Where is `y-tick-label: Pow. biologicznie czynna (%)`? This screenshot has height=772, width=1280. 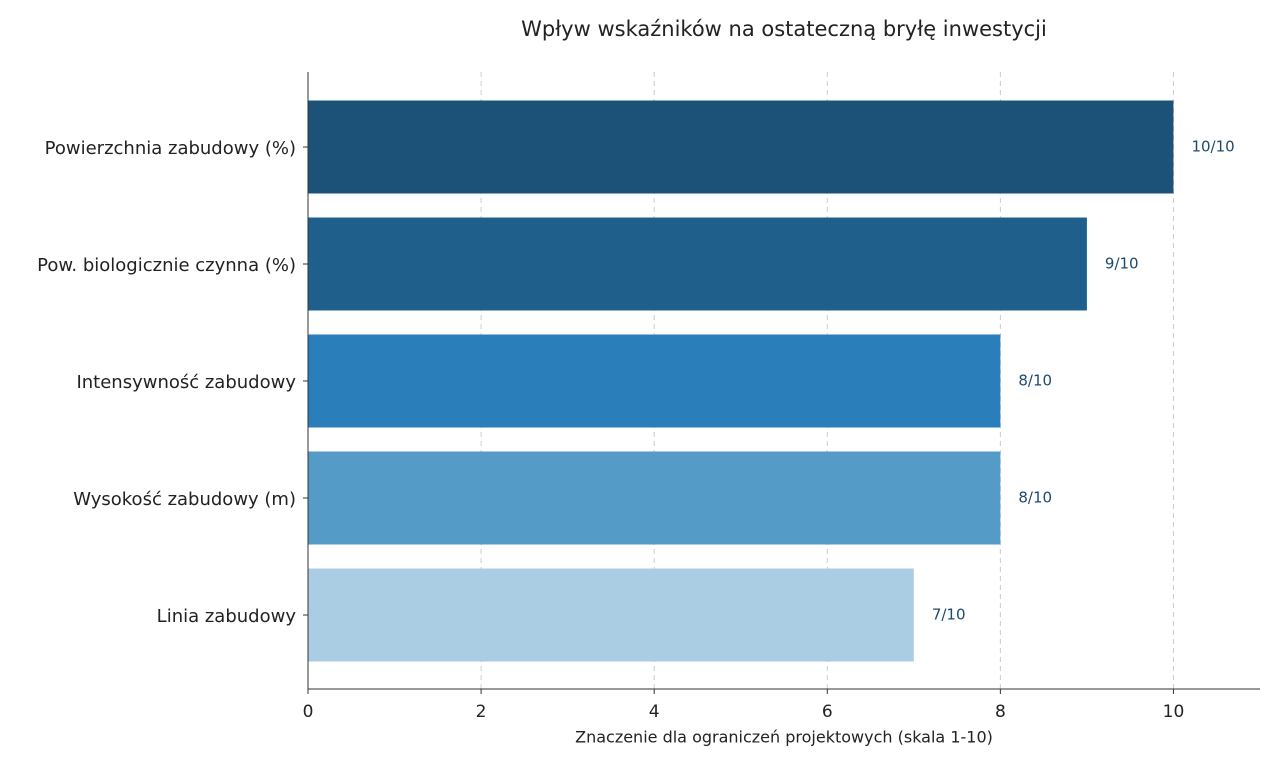
y-tick-label: Pow. biologicznie czynna (%) is located at coordinates (166, 265).